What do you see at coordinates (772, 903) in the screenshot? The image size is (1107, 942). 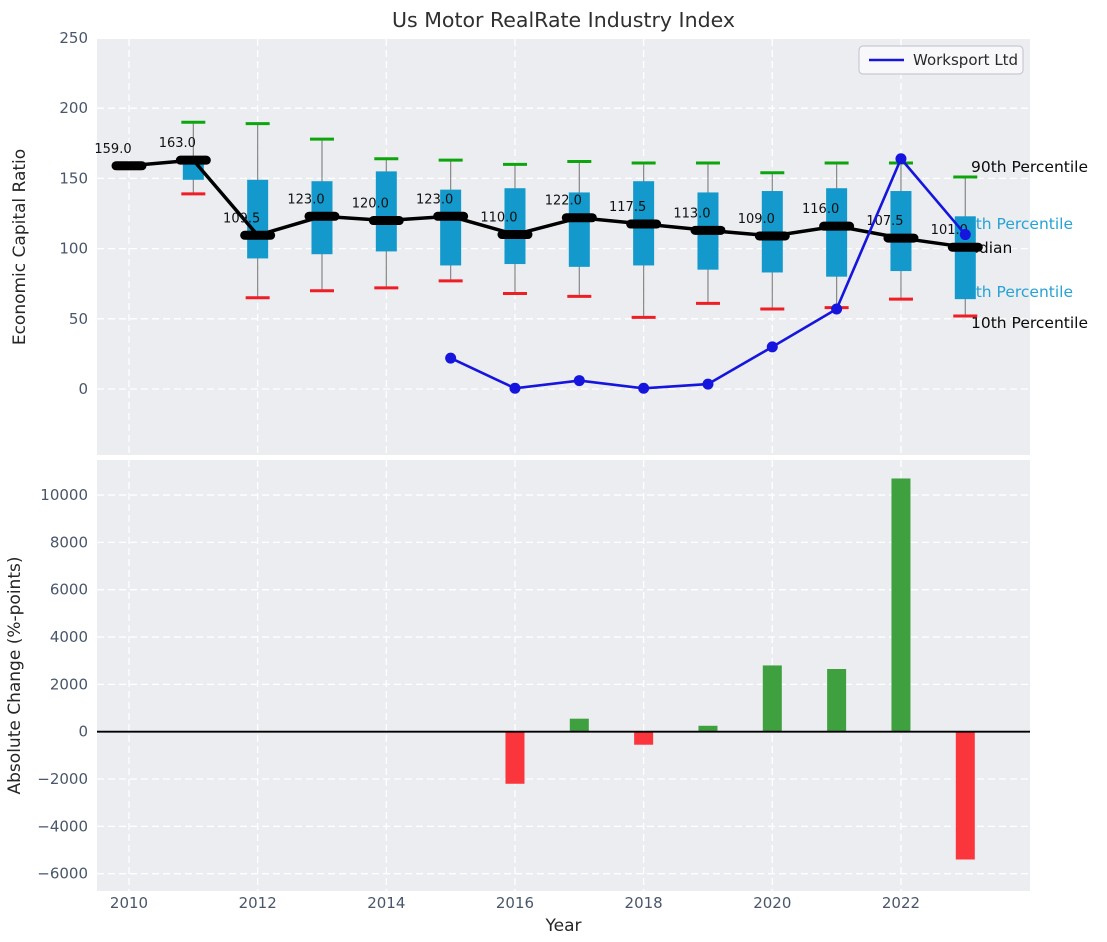 I see `x-tick-label: 2020` at bounding box center [772, 903].